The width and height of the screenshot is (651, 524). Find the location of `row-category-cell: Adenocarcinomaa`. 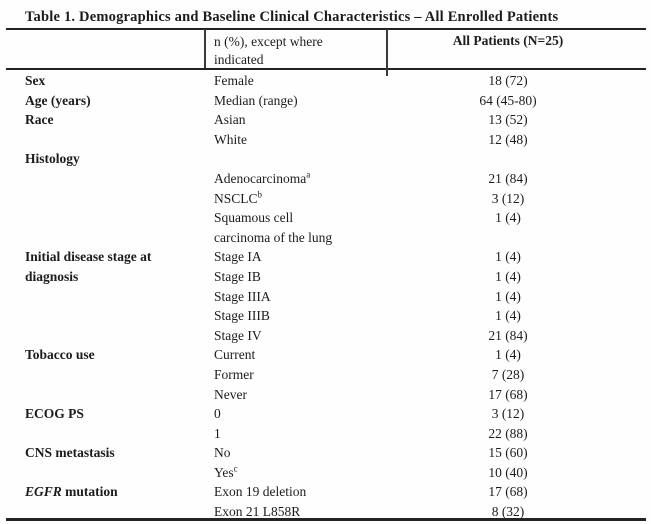

row-category-cell: Adenocarcinomaa is located at coordinates (262, 177).